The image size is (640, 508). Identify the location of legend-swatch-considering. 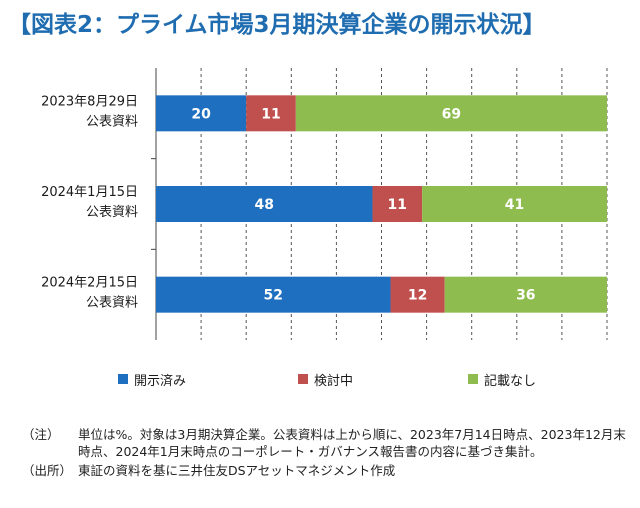
(303, 379).